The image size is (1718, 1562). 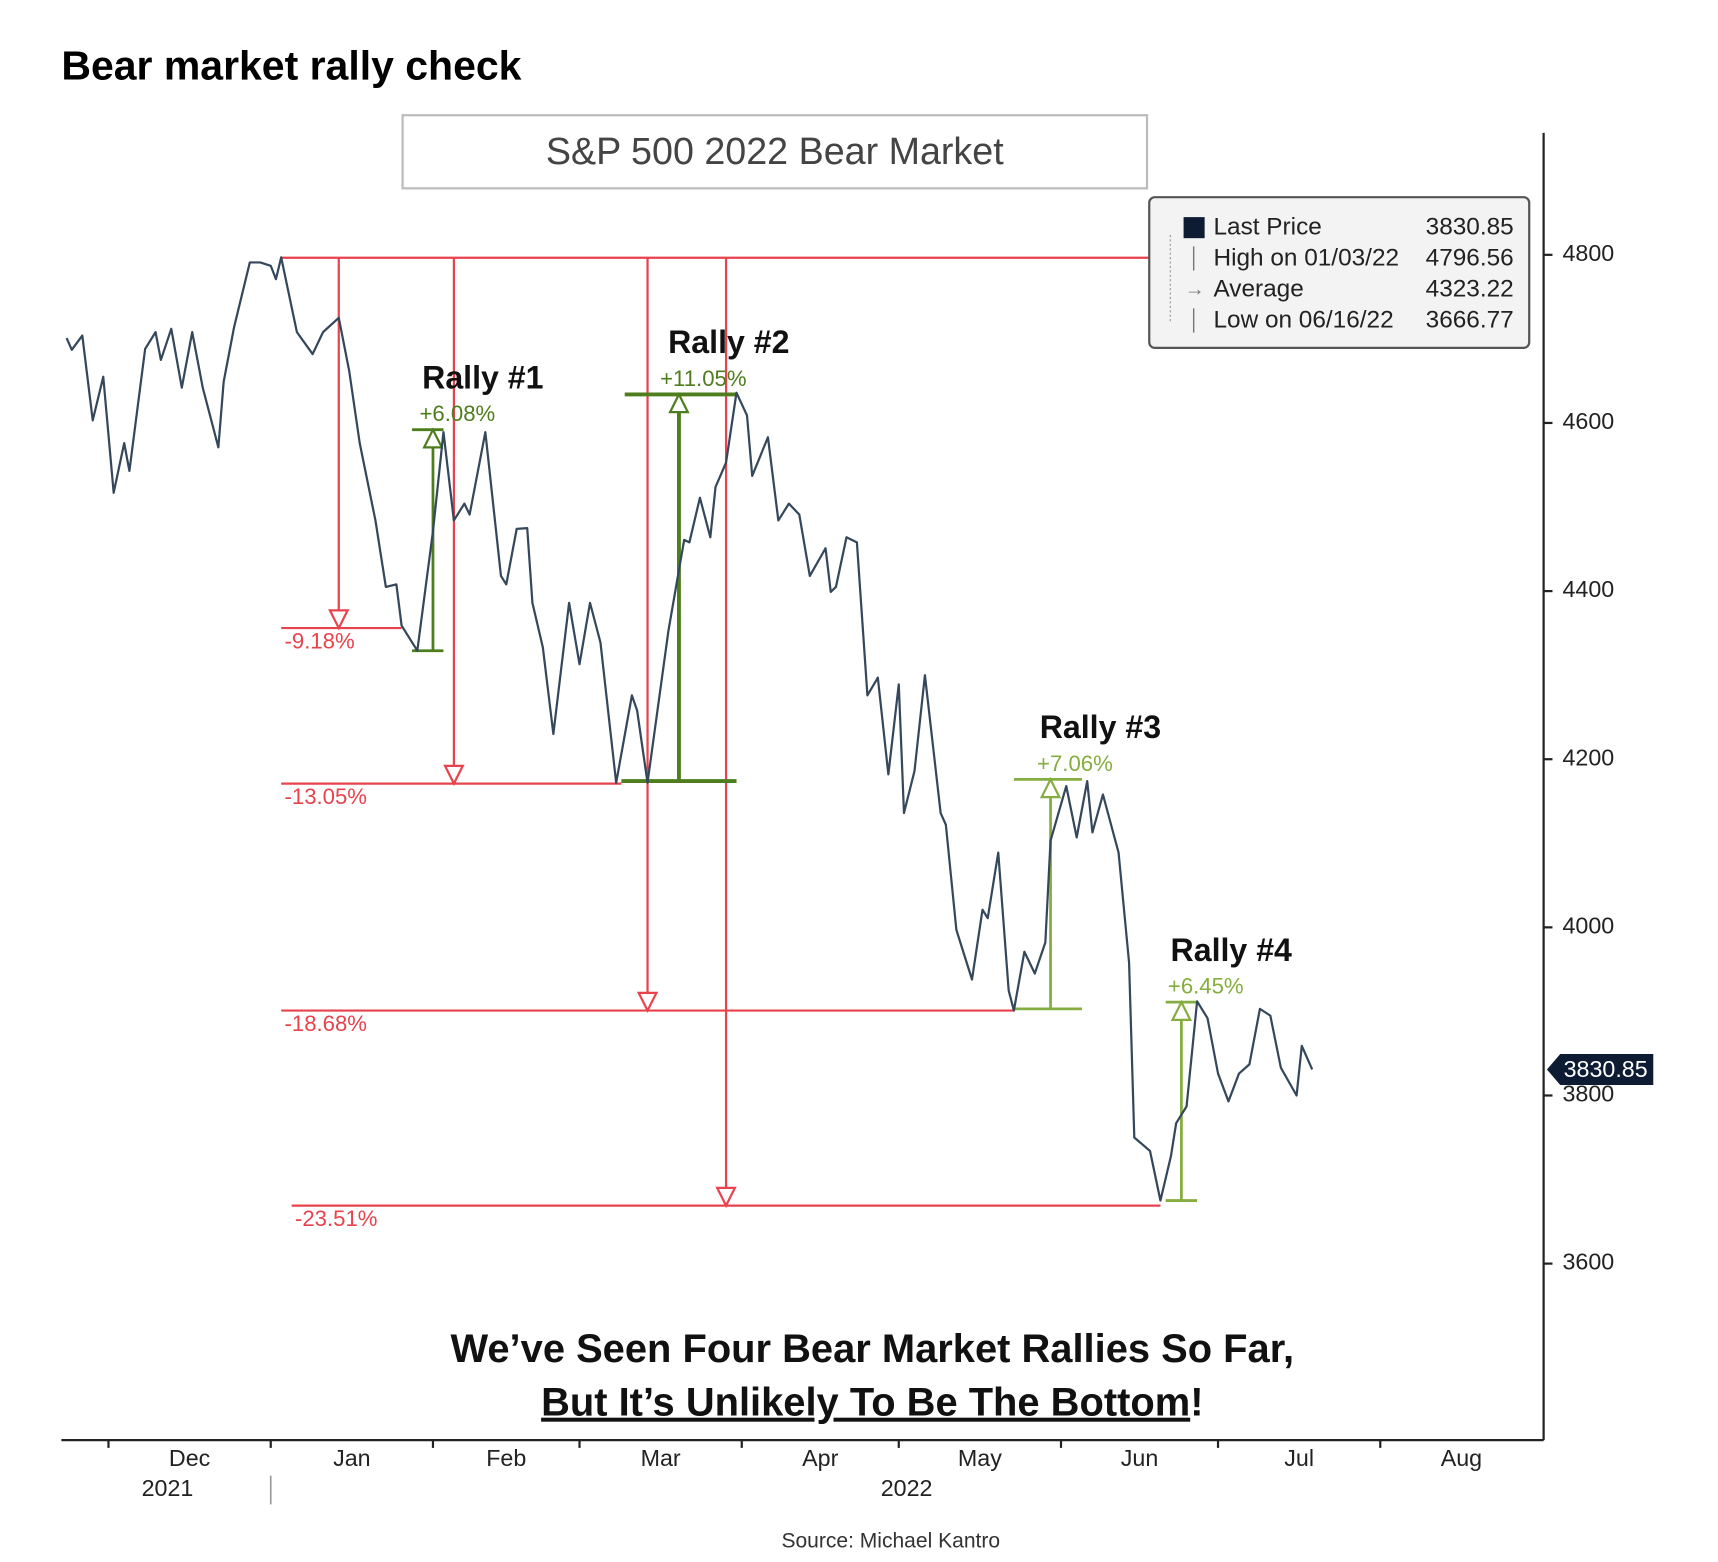 What do you see at coordinates (352, 1458) in the screenshot?
I see `x-tick-label: Jan` at bounding box center [352, 1458].